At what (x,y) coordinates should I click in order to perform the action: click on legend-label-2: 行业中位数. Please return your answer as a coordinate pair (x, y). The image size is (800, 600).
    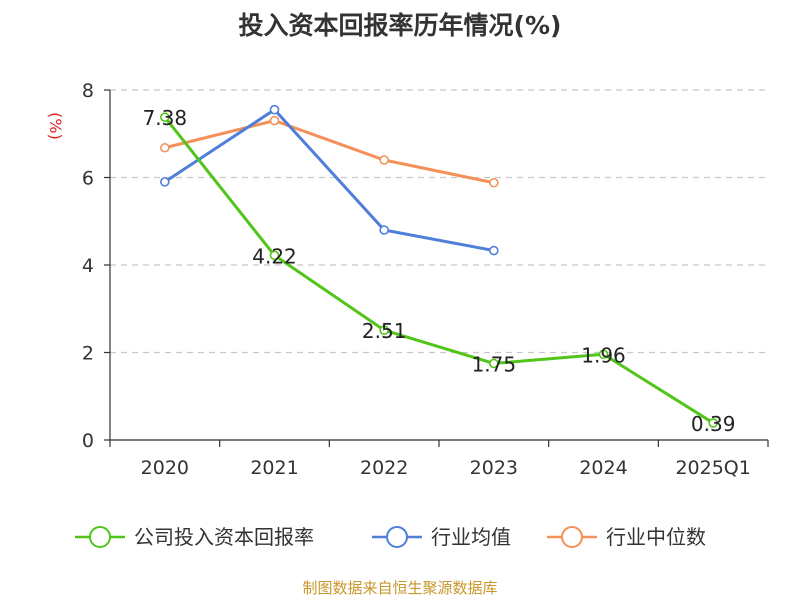
    Looking at the image, I should click on (656, 537).